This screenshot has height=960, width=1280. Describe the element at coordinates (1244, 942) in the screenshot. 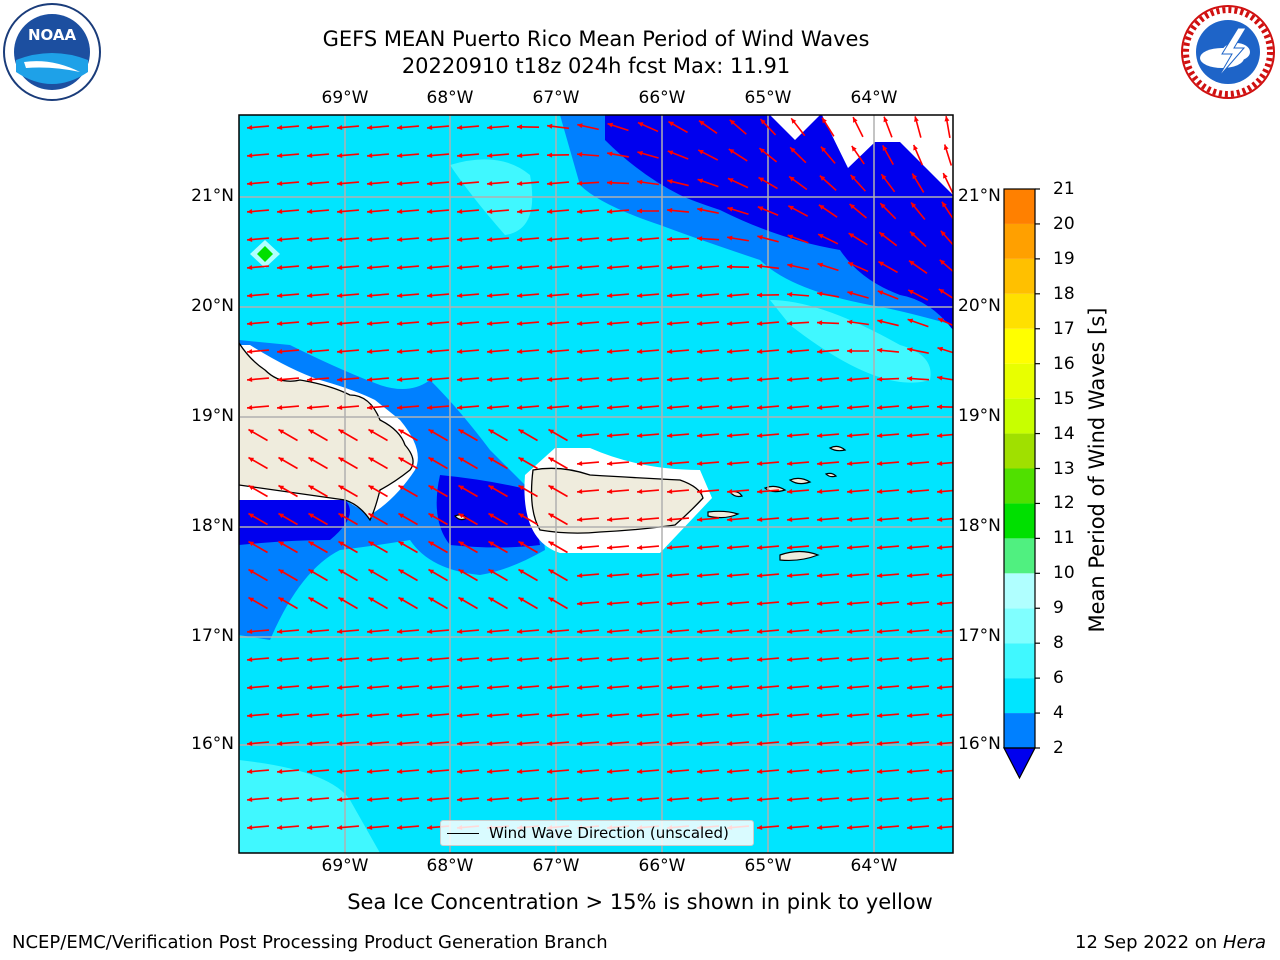

I see `footer-host: Hera` at that location.